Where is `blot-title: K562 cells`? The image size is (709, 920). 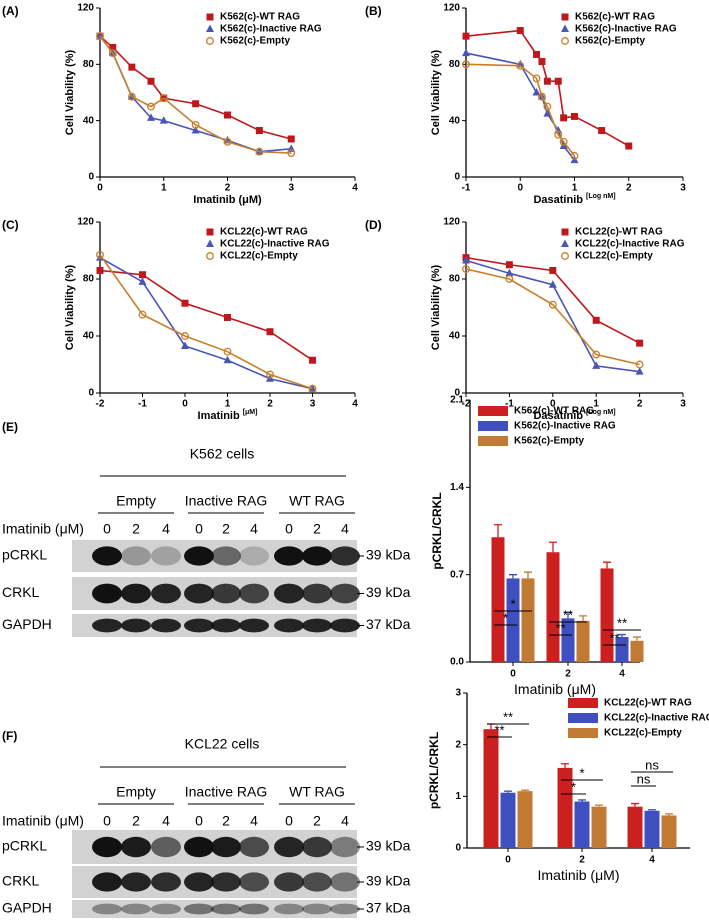 blot-title: K562 cells is located at coordinates (222, 454).